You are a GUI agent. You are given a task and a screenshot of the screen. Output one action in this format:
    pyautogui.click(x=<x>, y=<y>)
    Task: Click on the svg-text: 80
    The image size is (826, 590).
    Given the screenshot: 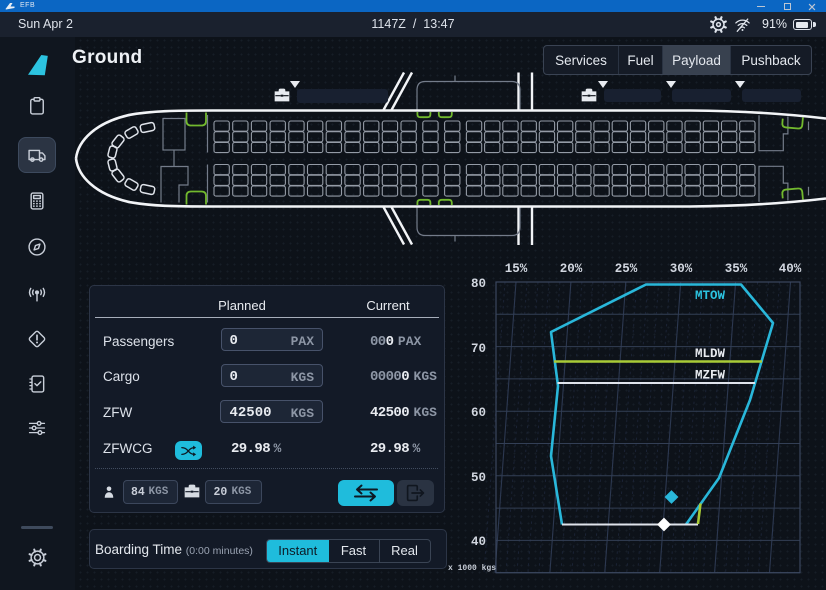 What is the action you would take?
    pyautogui.click(x=478, y=284)
    